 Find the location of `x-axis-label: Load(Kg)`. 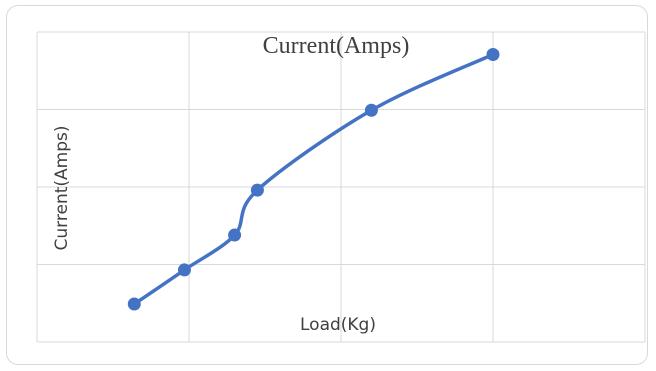

x-axis-label: Load(Kg) is located at coordinates (338, 325).